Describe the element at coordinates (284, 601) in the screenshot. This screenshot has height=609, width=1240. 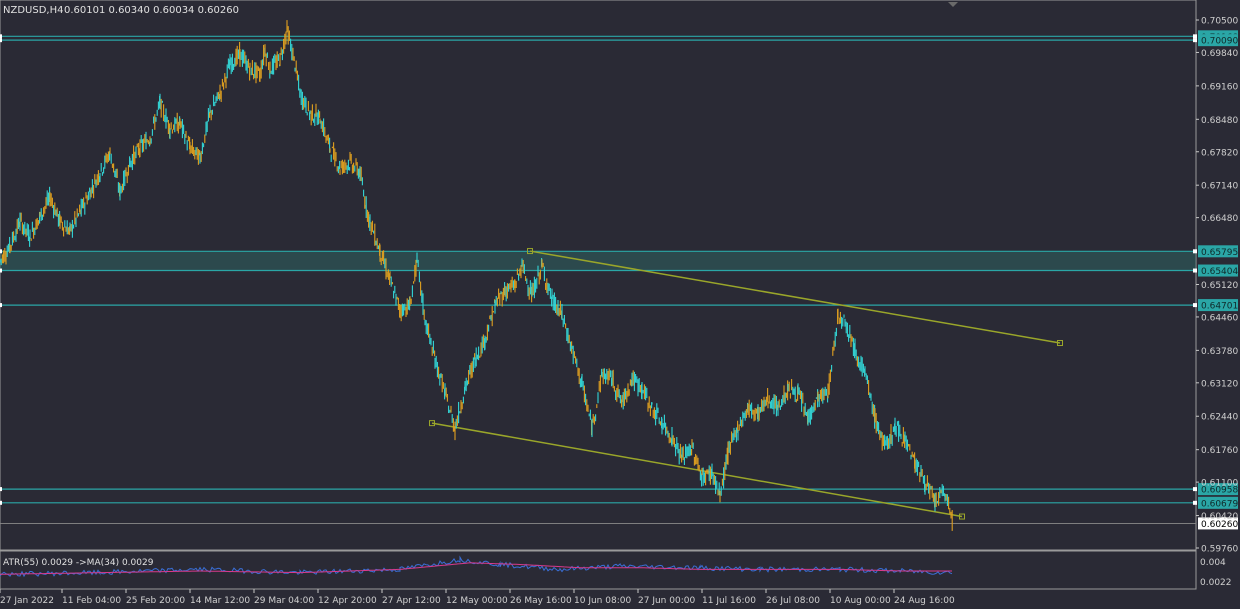
I see `time-tick-label: 29 Mar 04:00` at that location.